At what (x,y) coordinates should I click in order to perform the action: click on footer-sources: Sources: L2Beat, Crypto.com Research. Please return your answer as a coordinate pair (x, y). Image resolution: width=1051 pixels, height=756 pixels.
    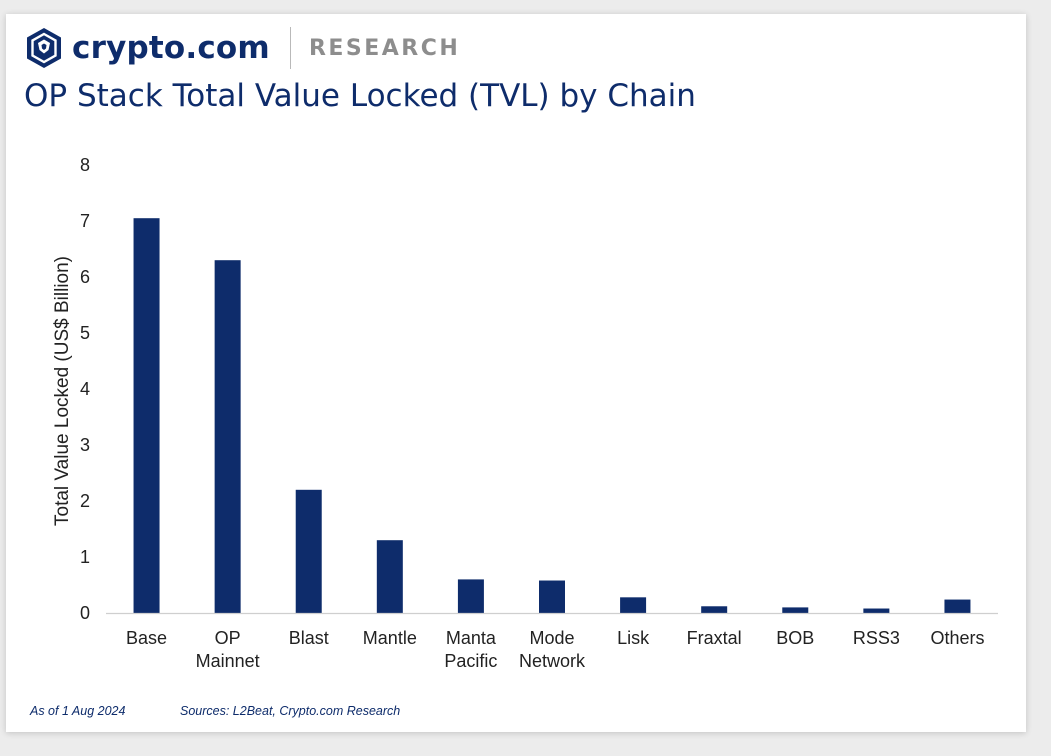
    Looking at the image, I should click on (290, 711).